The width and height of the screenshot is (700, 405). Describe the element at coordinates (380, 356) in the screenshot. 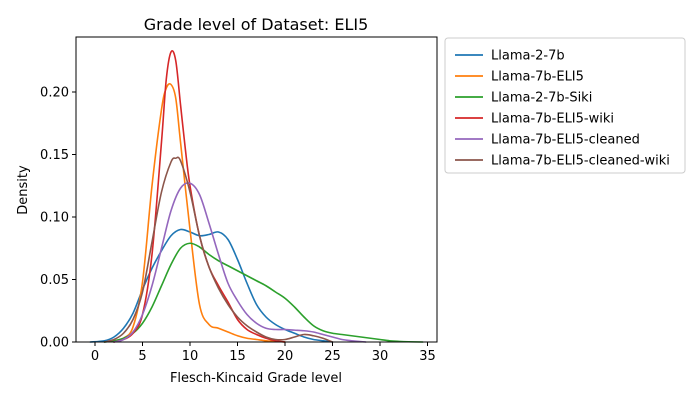

I see `x-tick-label: 30` at that location.